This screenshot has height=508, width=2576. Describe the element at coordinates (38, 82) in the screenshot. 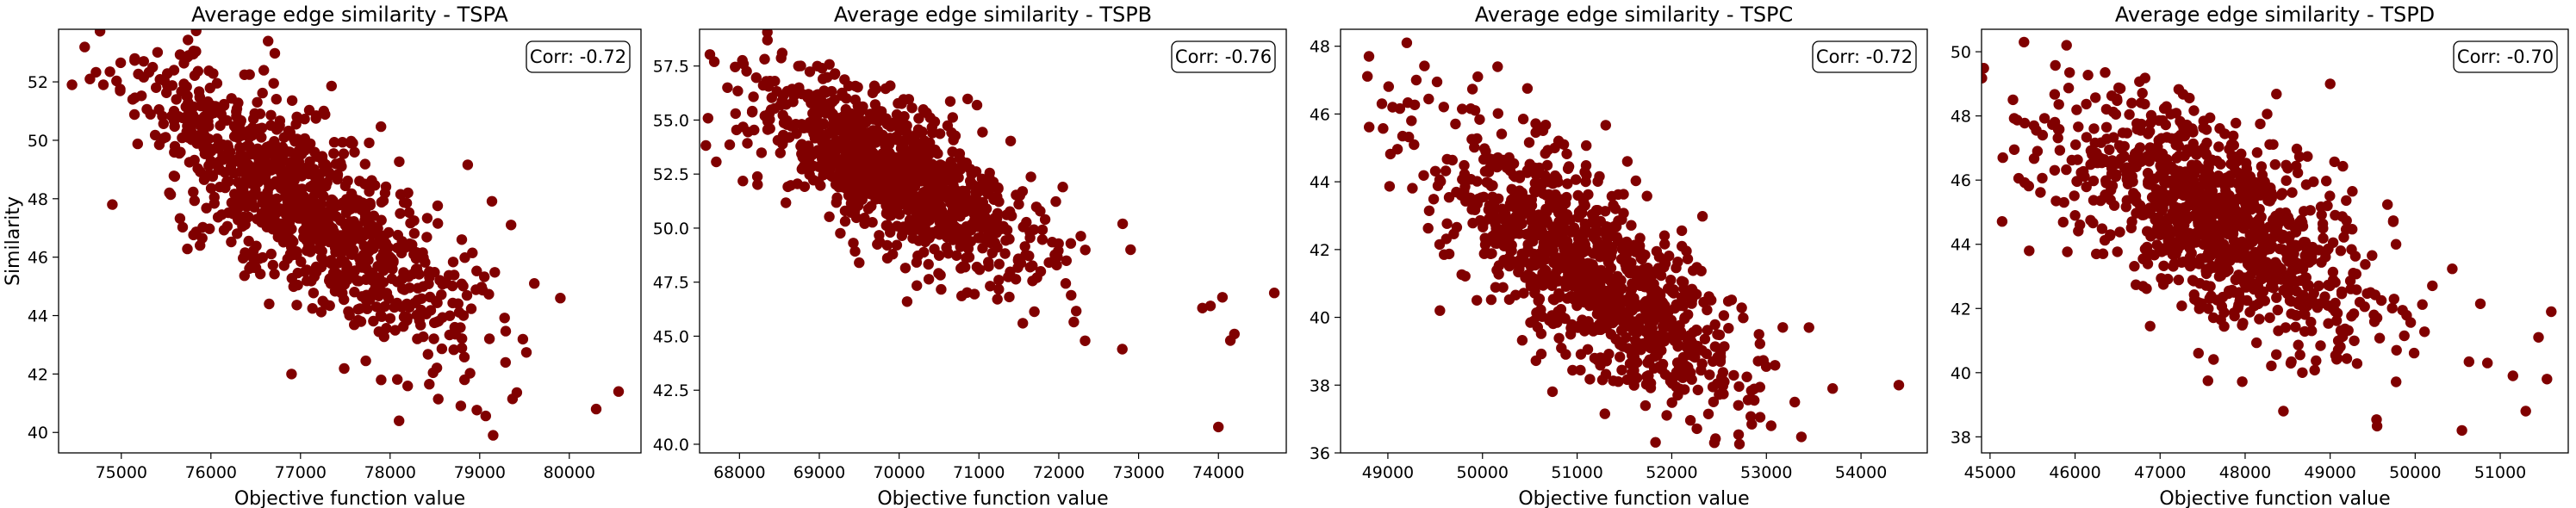

I see `y-tick-label: 52` at that location.